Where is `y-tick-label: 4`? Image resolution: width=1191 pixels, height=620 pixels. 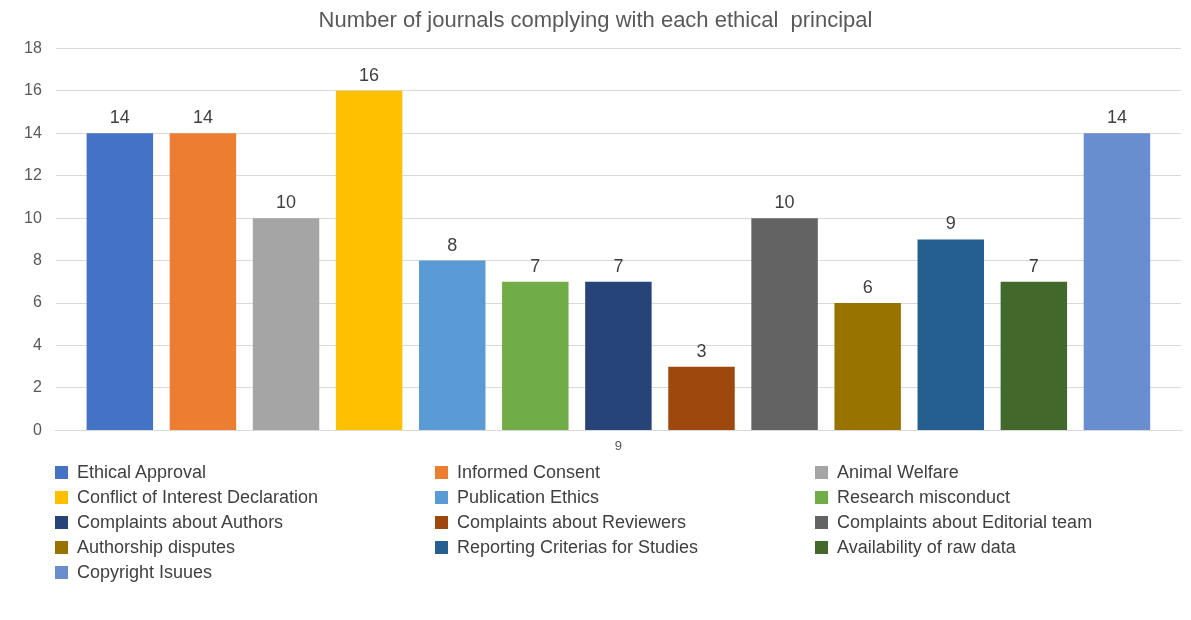
y-tick-label: 4 is located at coordinates (37, 344).